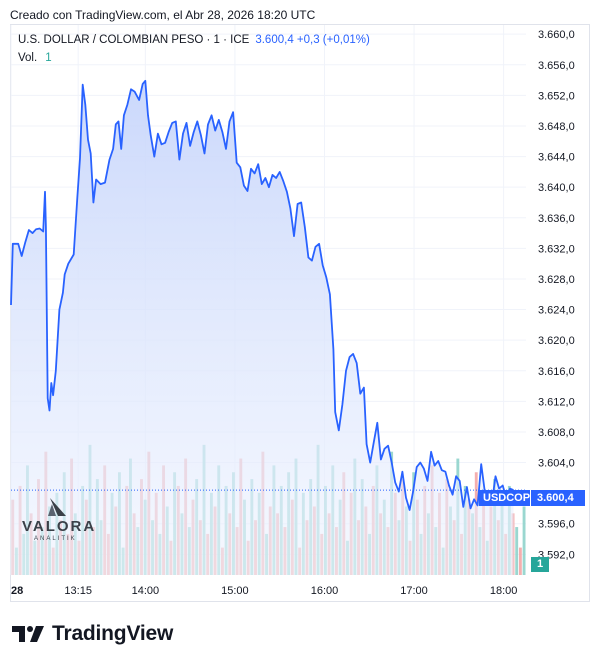 Image resolution: width=598 pixels, height=664 pixels. I want to click on y-tick-label: 3.636,0, so click(556, 219).